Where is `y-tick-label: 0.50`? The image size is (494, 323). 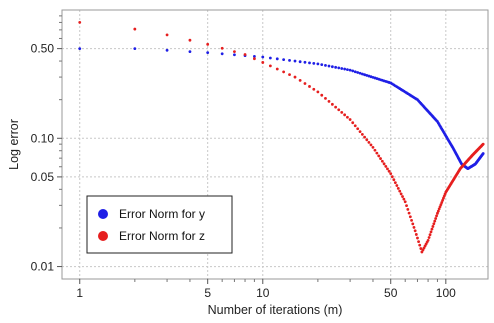
y-tick-label: 0.50 is located at coordinates (43, 49).